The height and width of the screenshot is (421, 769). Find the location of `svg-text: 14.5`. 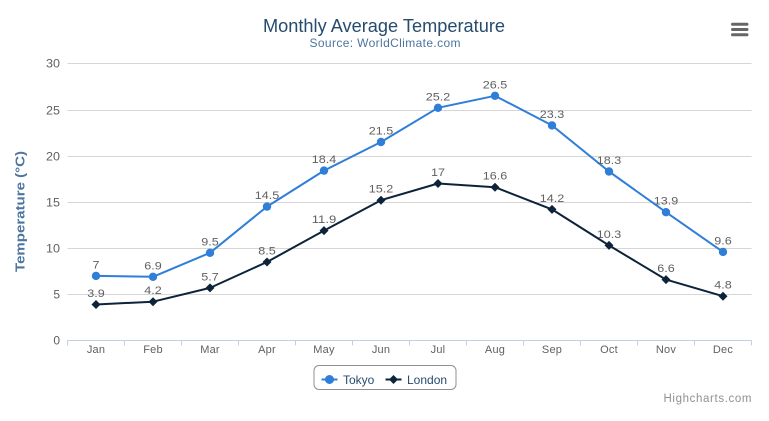

svg-text: 14.5 is located at coordinates (267, 196).